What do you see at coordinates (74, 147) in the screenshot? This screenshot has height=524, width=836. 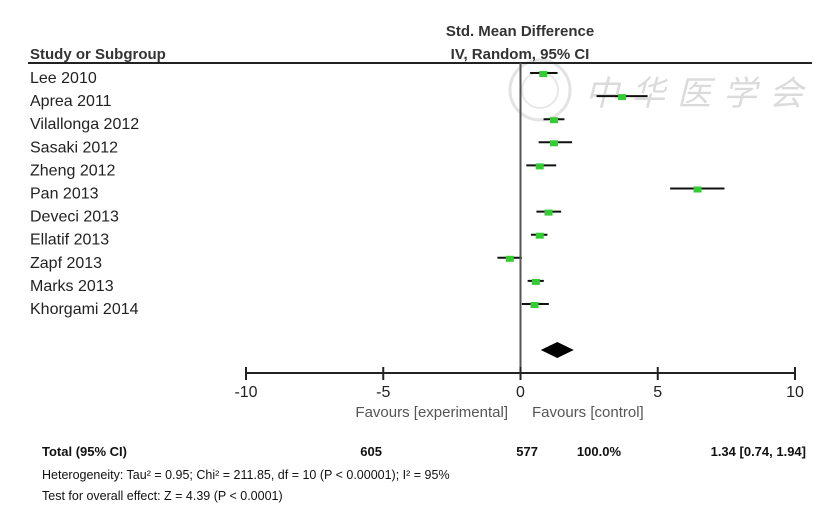 I see `study-label: Sasaki 2012` at bounding box center [74, 147].